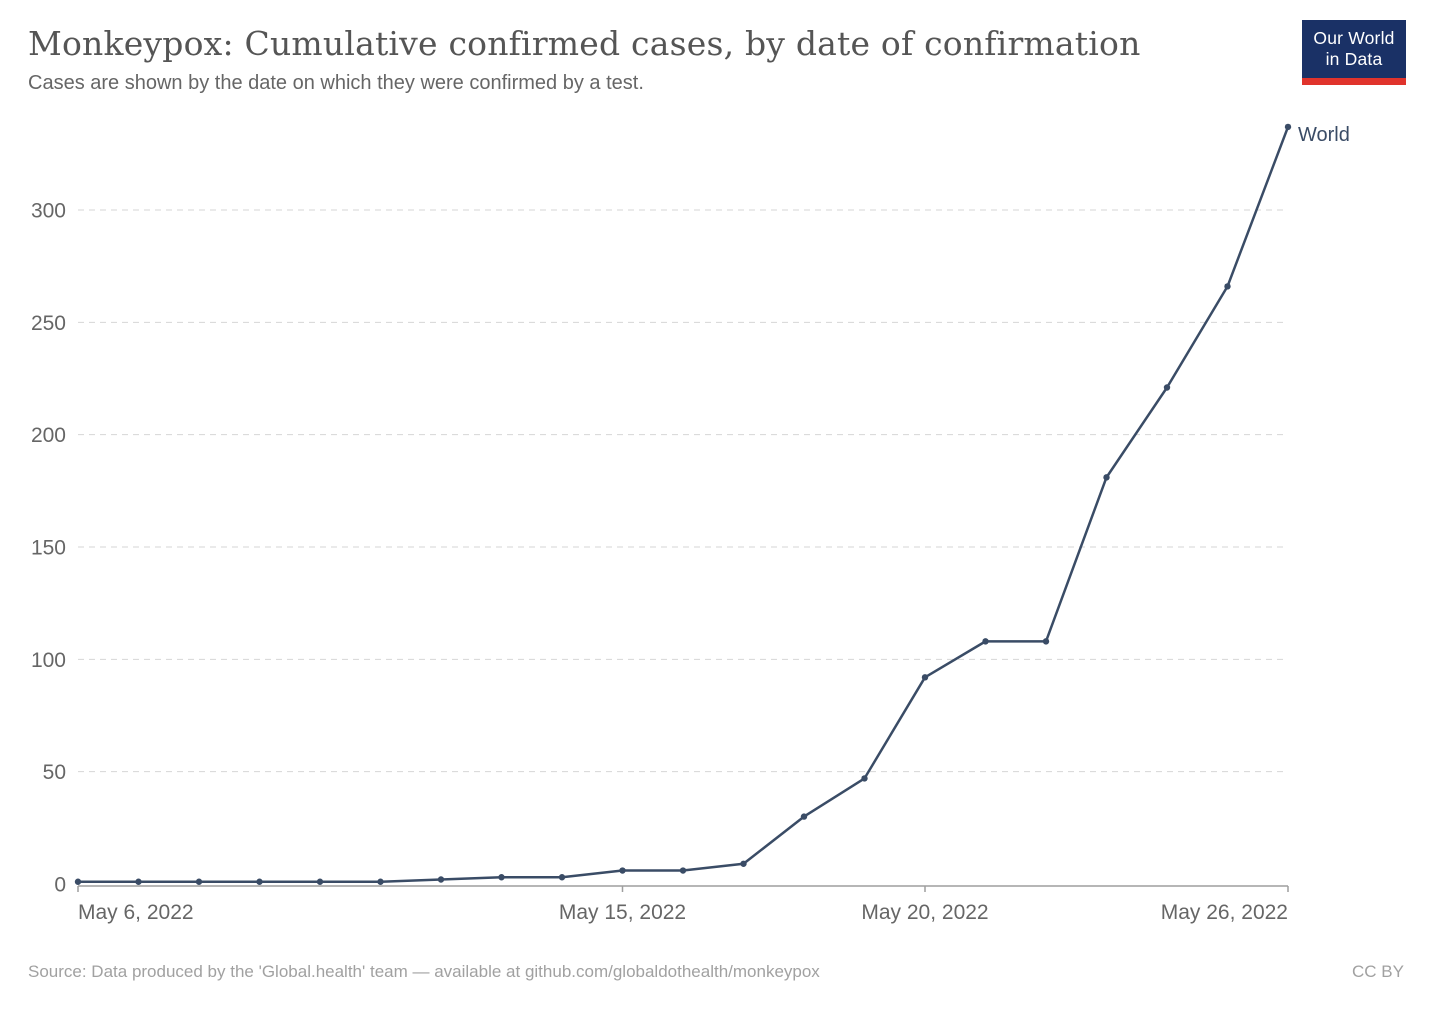  What do you see at coordinates (48, 548) in the screenshot?
I see `y-axis-tick-label: 150` at bounding box center [48, 548].